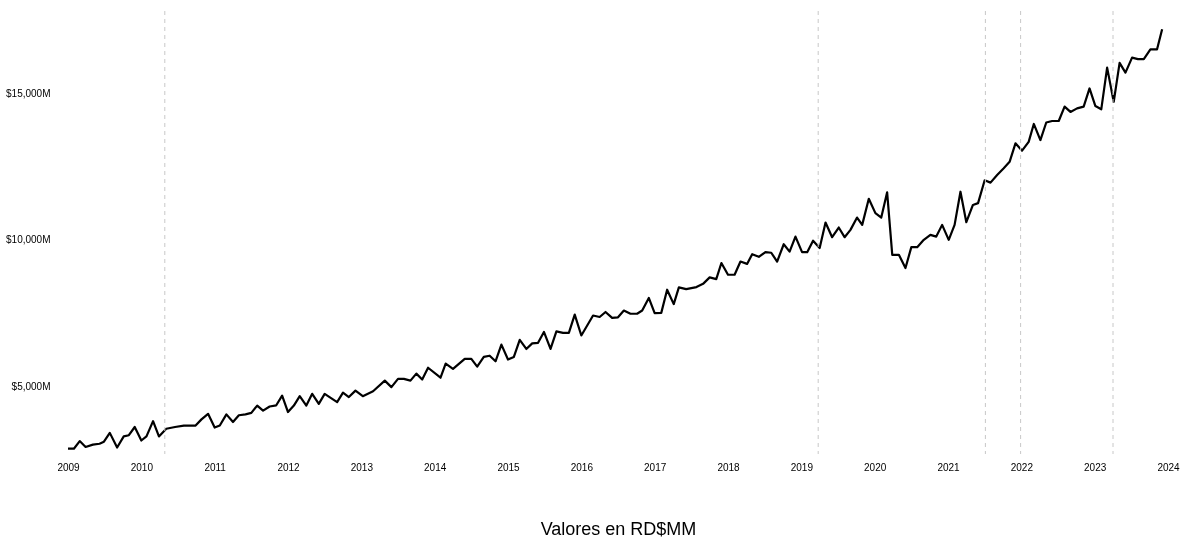 Image resolution: width=1188 pixels, height=550 pixels. Describe the element at coordinates (31, 387) in the screenshot. I see `y-tick-label: $5,000M` at that location.